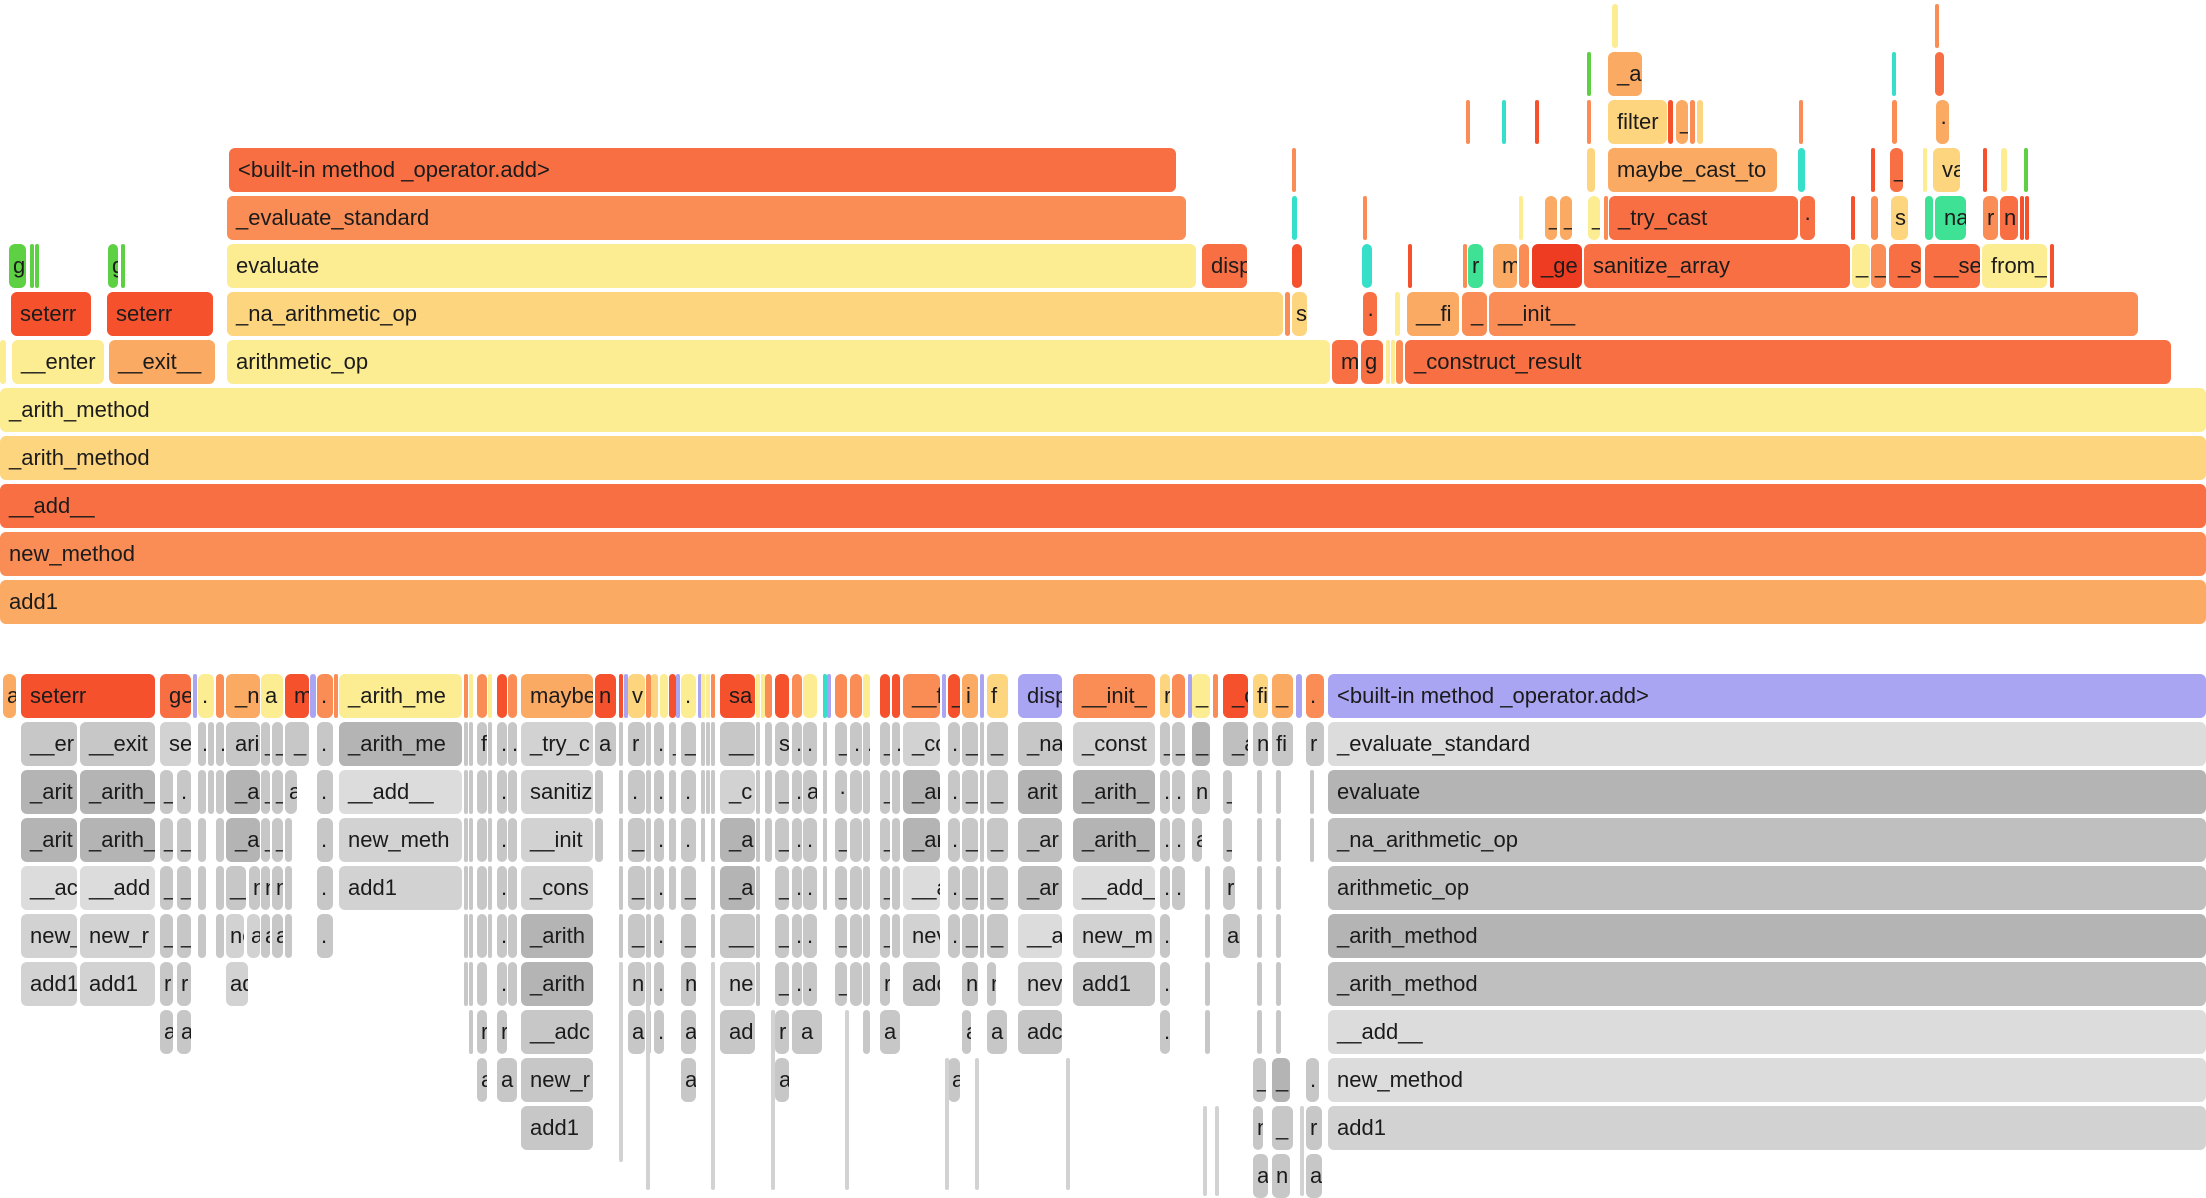  What do you see at coordinates (1224, 266) in the screenshot?
I see `flame-frame: disp` at bounding box center [1224, 266].